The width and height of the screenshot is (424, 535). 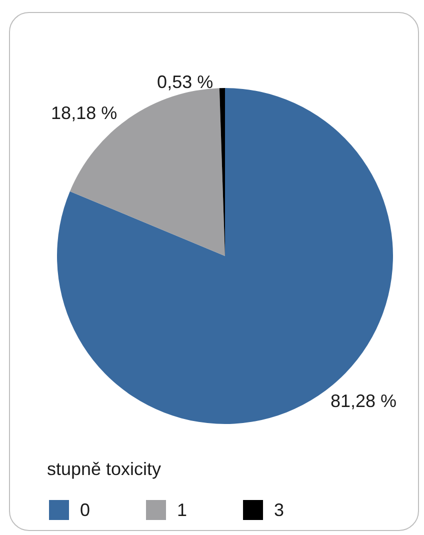 What do you see at coordinates (84, 112) in the screenshot?
I see `data-label: 18,18 %` at bounding box center [84, 112].